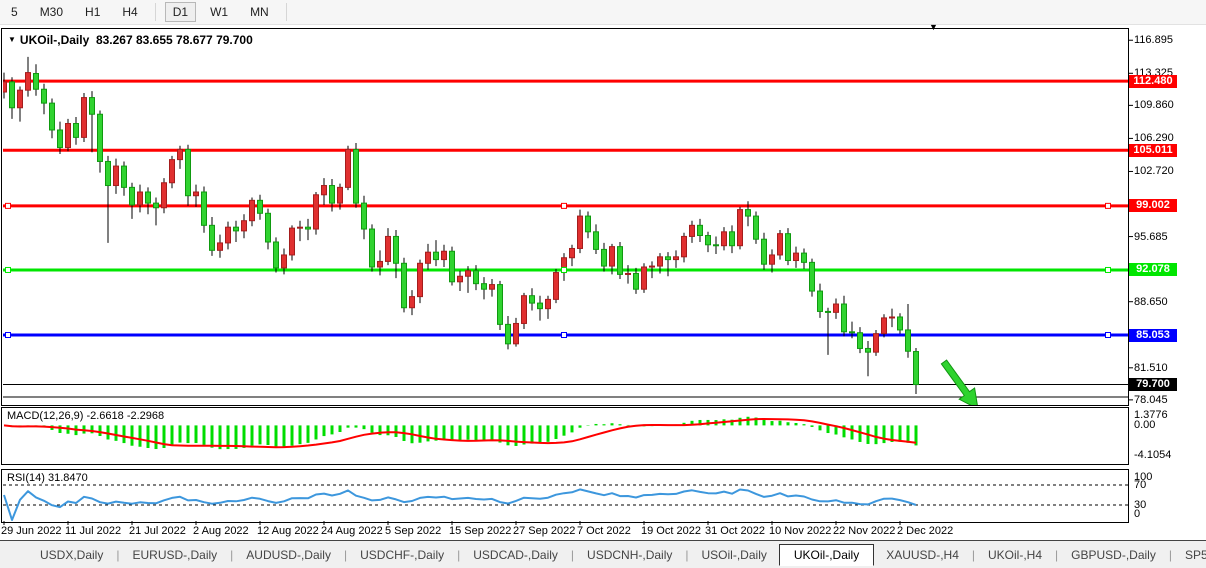  What do you see at coordinates (1151, 399) in the screenshot?
I see `price-tick-label: 78.045` at bounding box center [1151, 399].